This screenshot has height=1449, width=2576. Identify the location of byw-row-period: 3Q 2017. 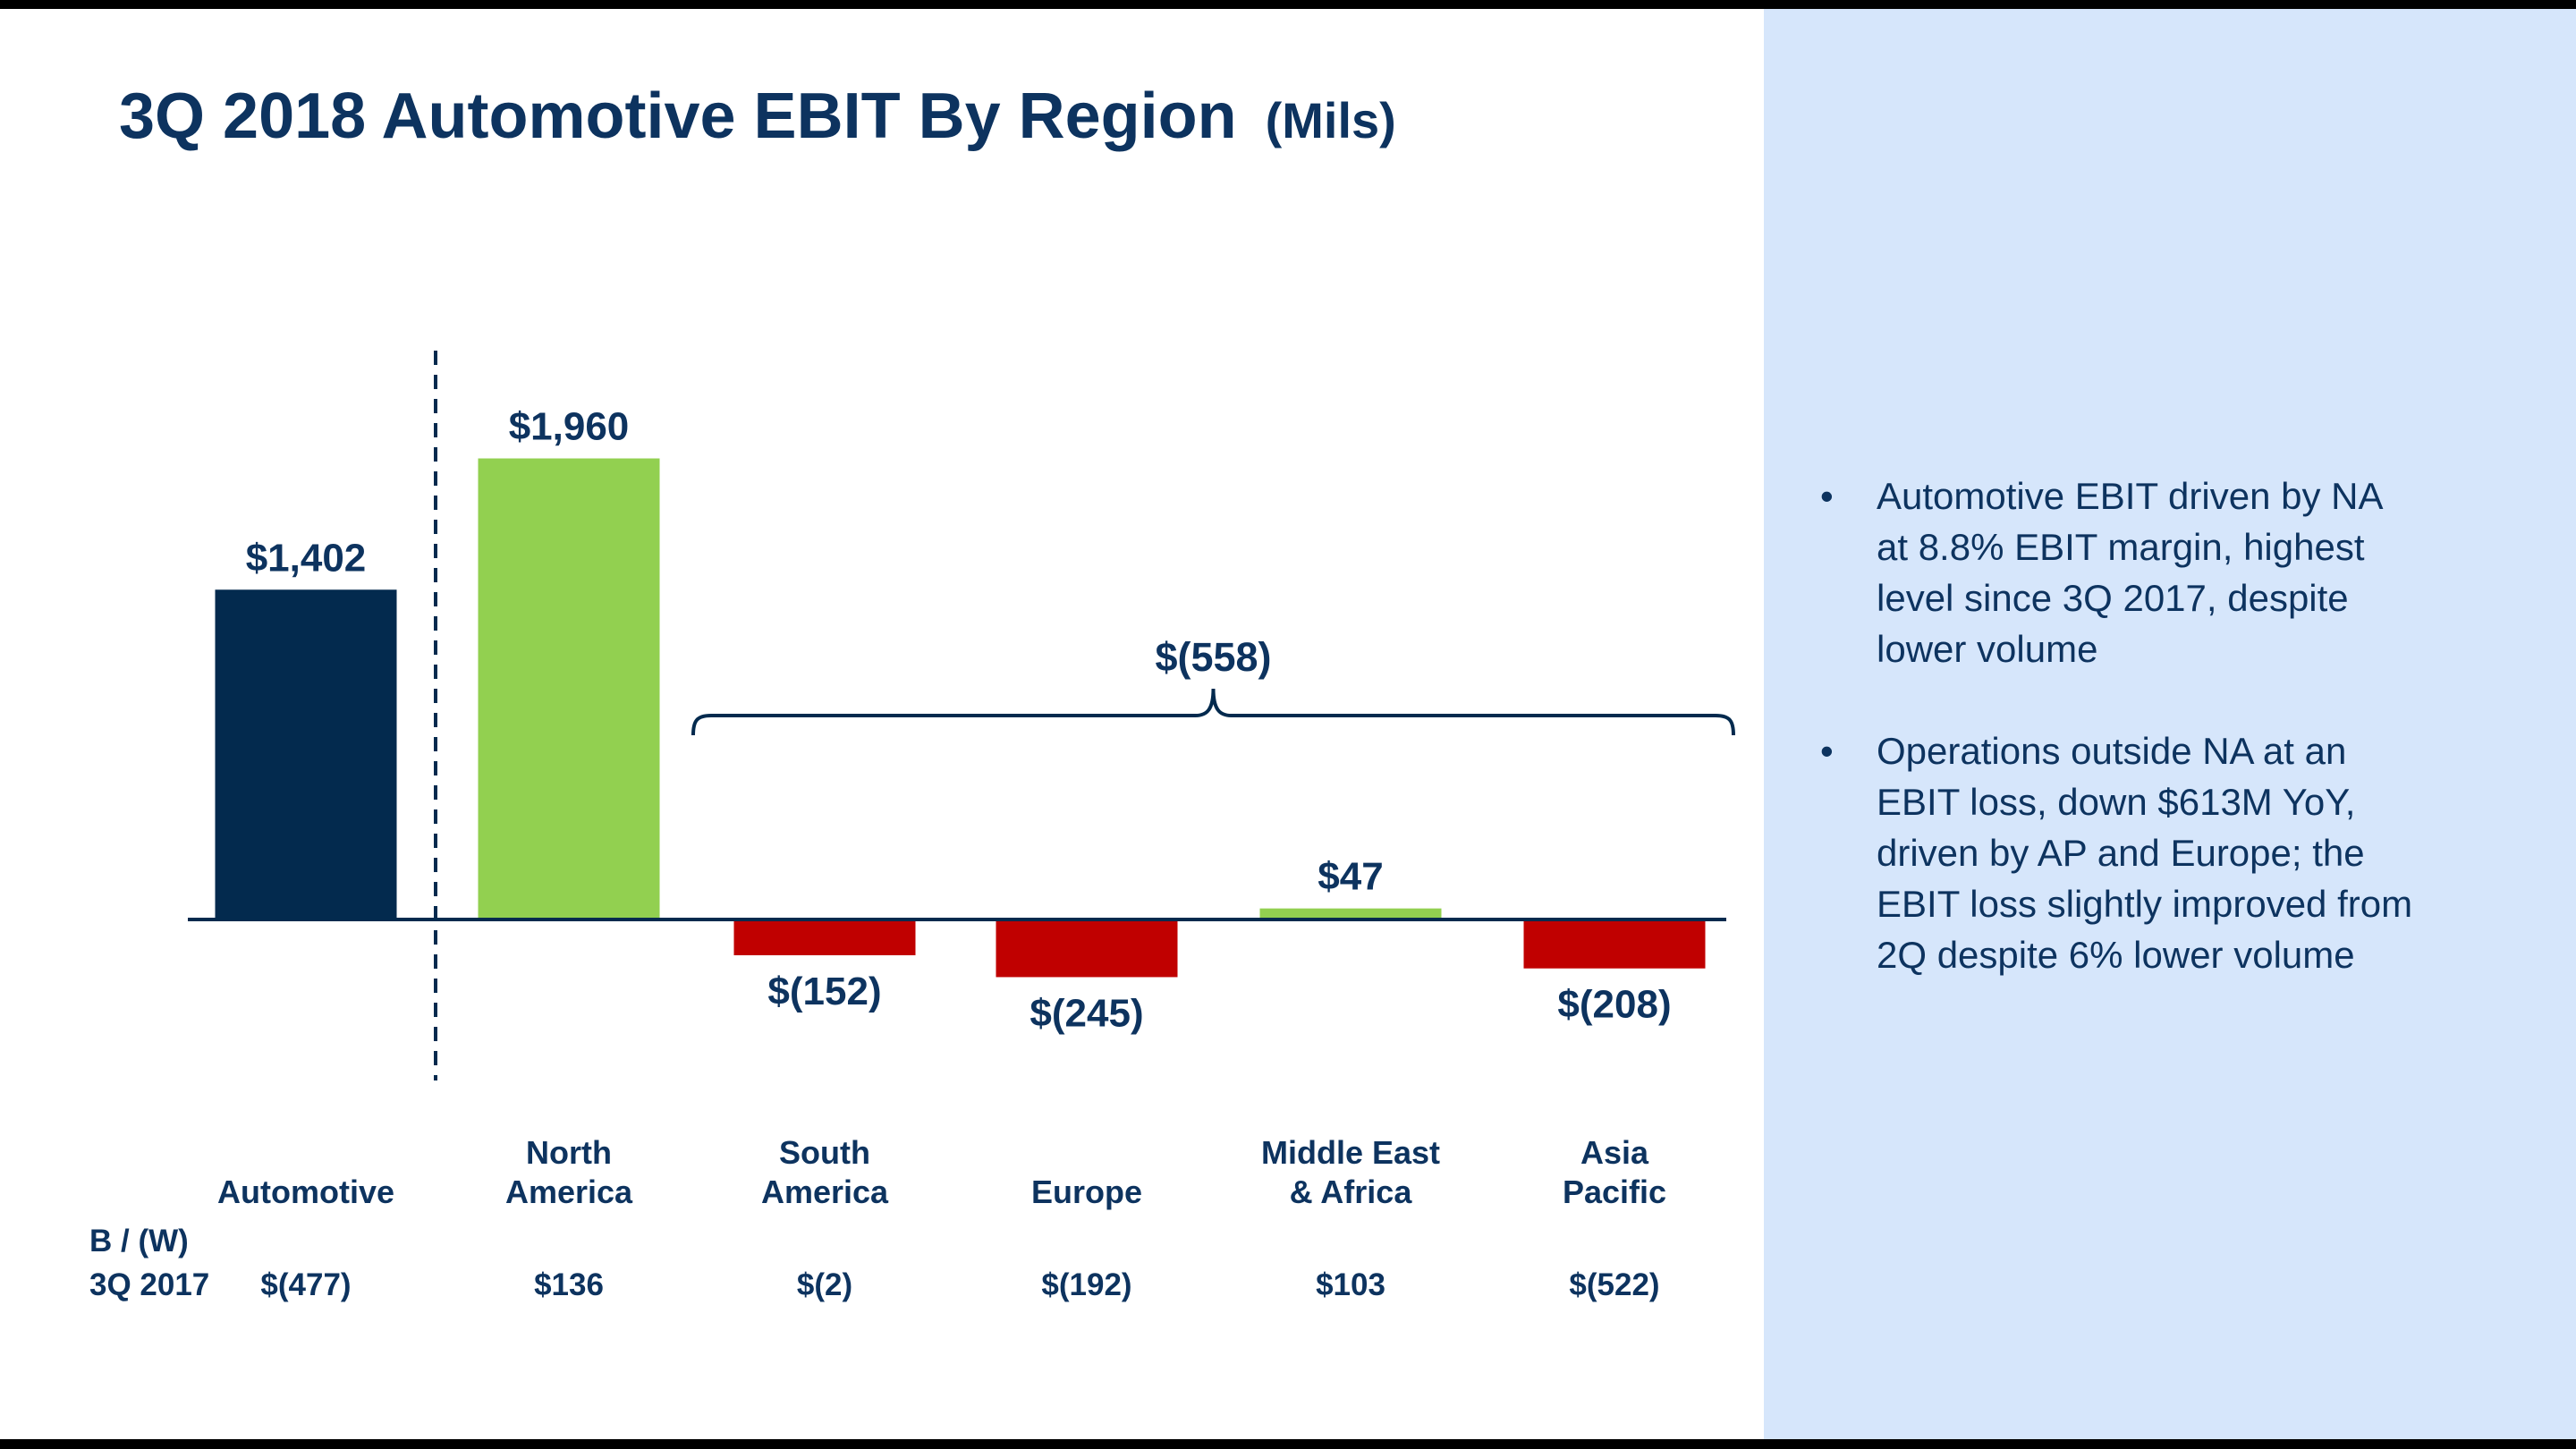
(149, 1284).